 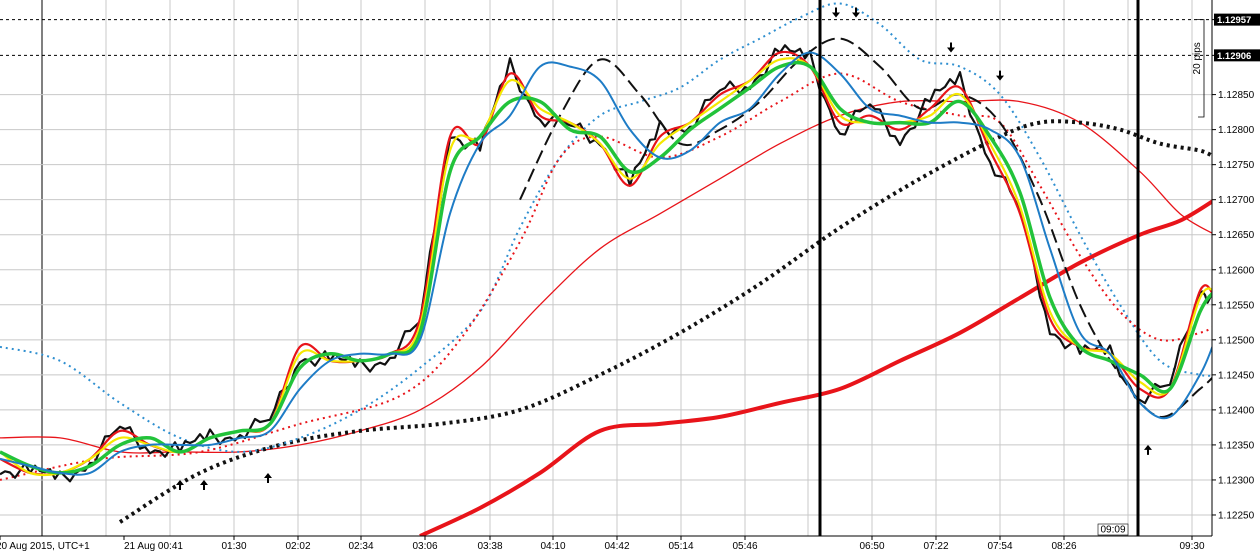 I want to click on y-tick-label: 1.12300, so click(x=1236, y=480).